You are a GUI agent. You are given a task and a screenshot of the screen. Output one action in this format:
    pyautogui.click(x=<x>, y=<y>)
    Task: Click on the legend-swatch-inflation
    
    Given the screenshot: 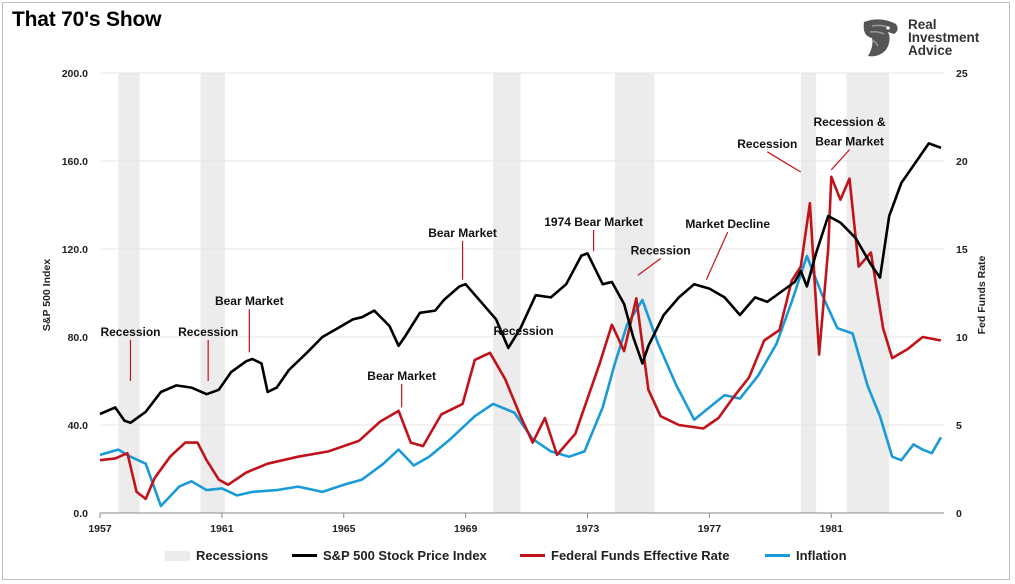 What is the action you would take?
    pyautogui.click(x=777, y=555)
    